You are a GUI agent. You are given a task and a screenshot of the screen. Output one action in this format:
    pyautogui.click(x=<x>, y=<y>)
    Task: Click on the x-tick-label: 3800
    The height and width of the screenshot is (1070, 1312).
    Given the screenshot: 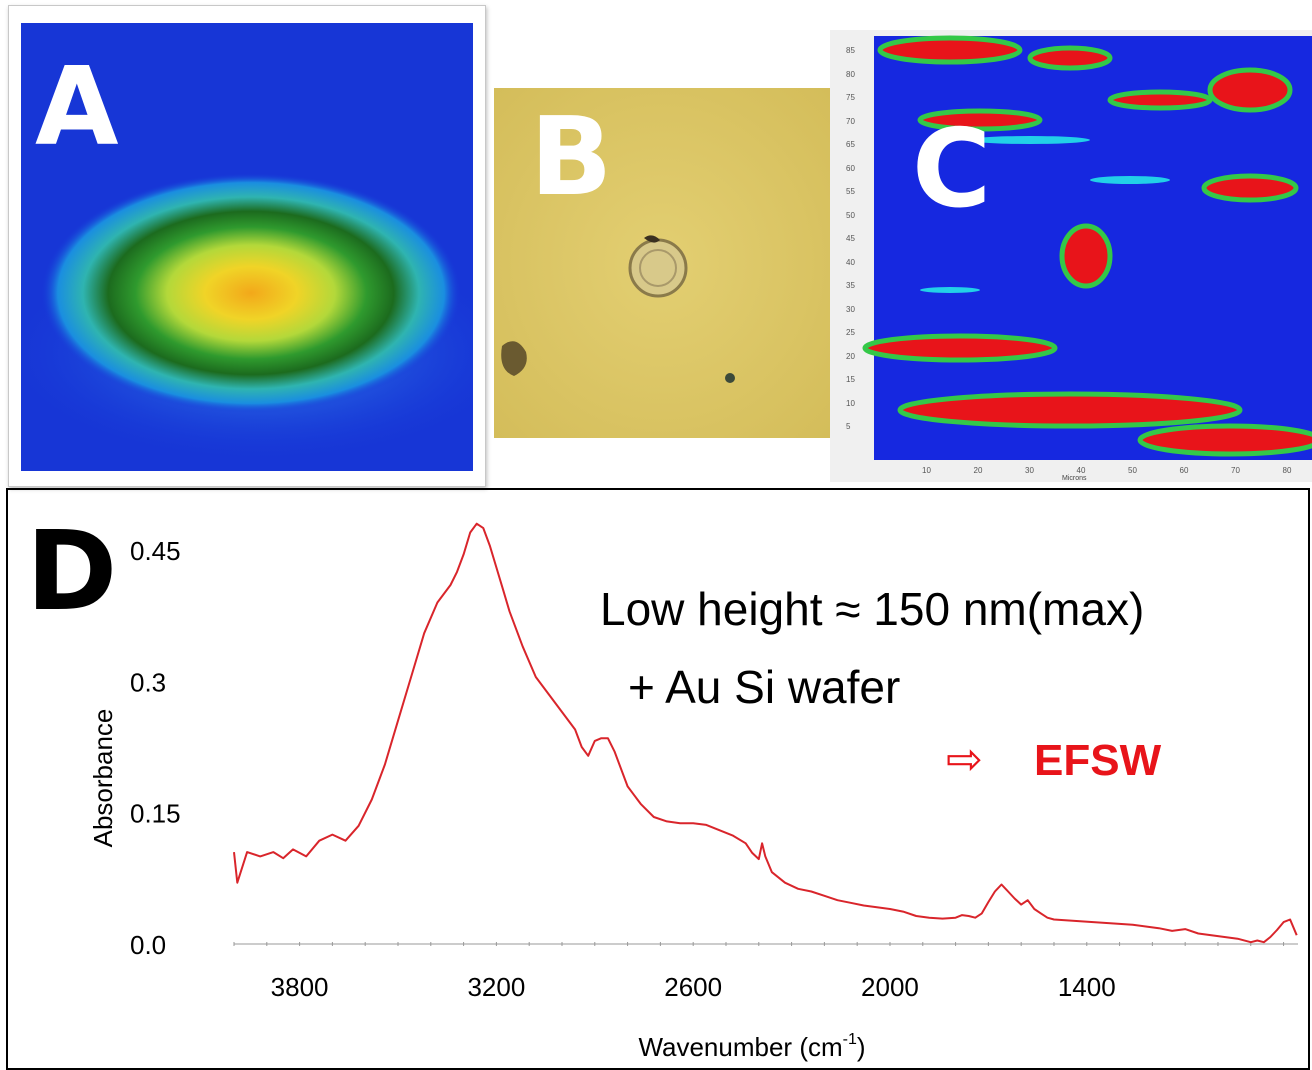 What is the action you would take?
    pyautogui.click(x=300, y=987)
    